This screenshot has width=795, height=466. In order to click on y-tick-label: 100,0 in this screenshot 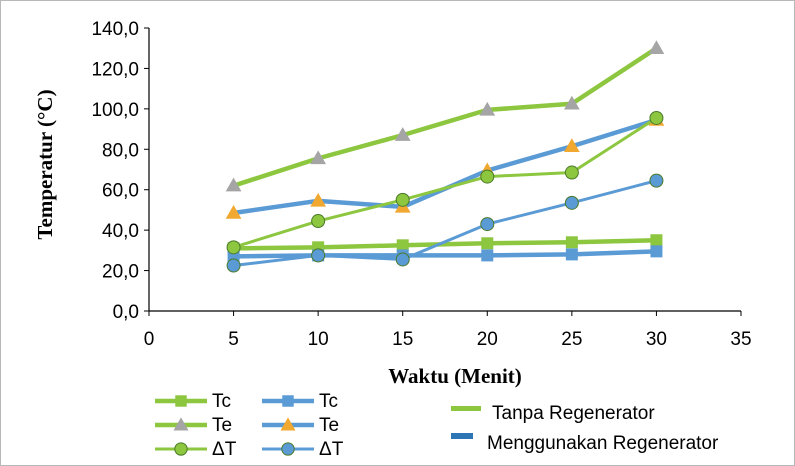, I will do `click(115, 110)`.